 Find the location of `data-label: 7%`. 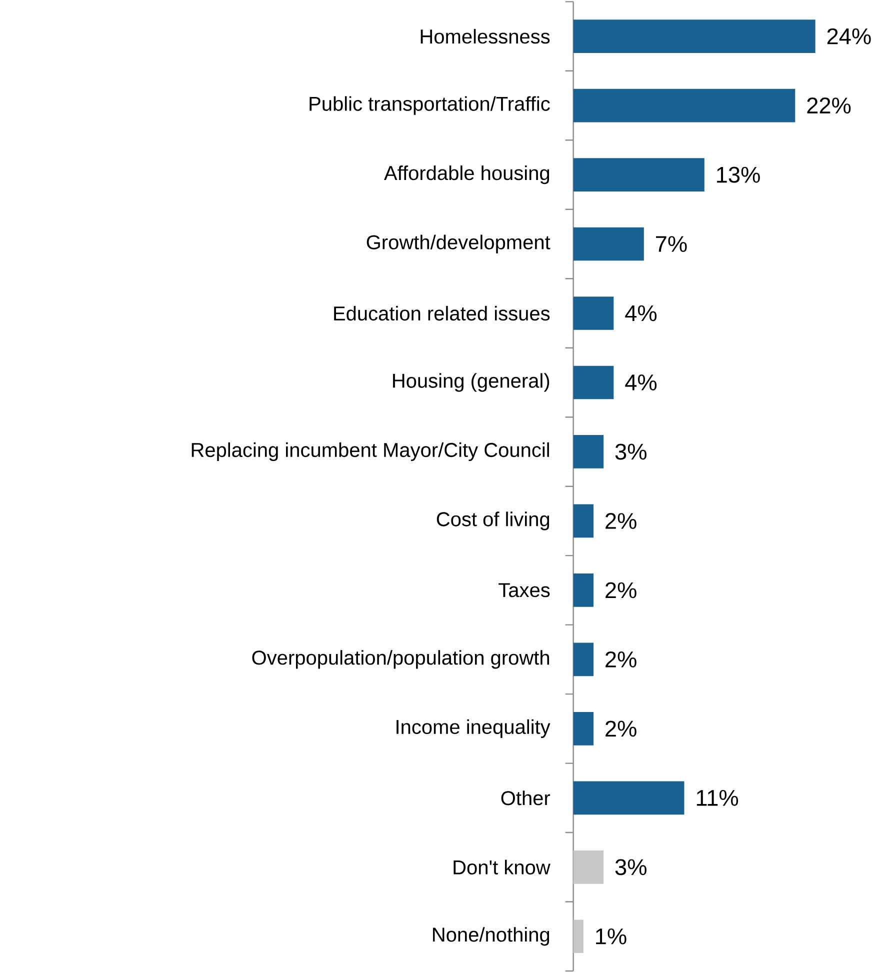

data-label: 7% is located at coordinates (671, 244).